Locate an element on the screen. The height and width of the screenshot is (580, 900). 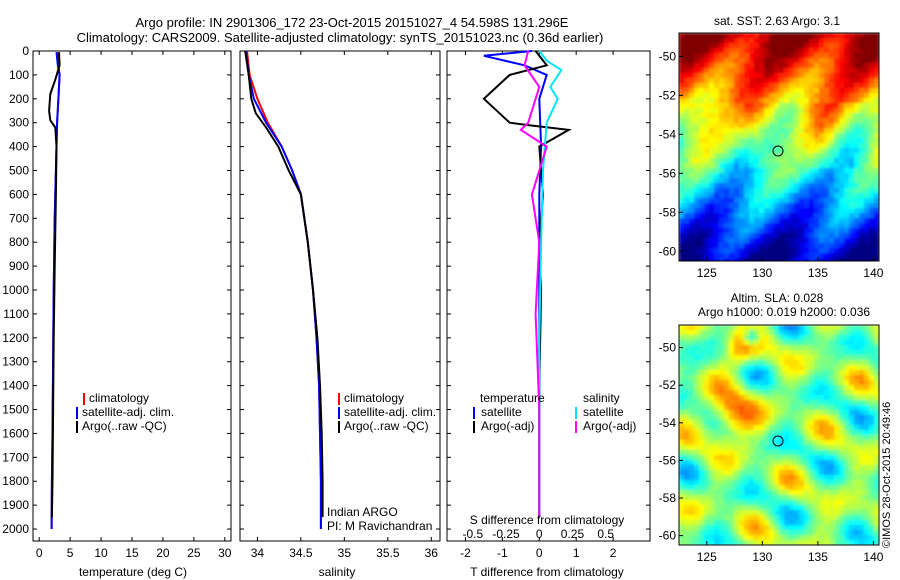
temp-xtick-label: 30 is located at coordinates (225, 553).